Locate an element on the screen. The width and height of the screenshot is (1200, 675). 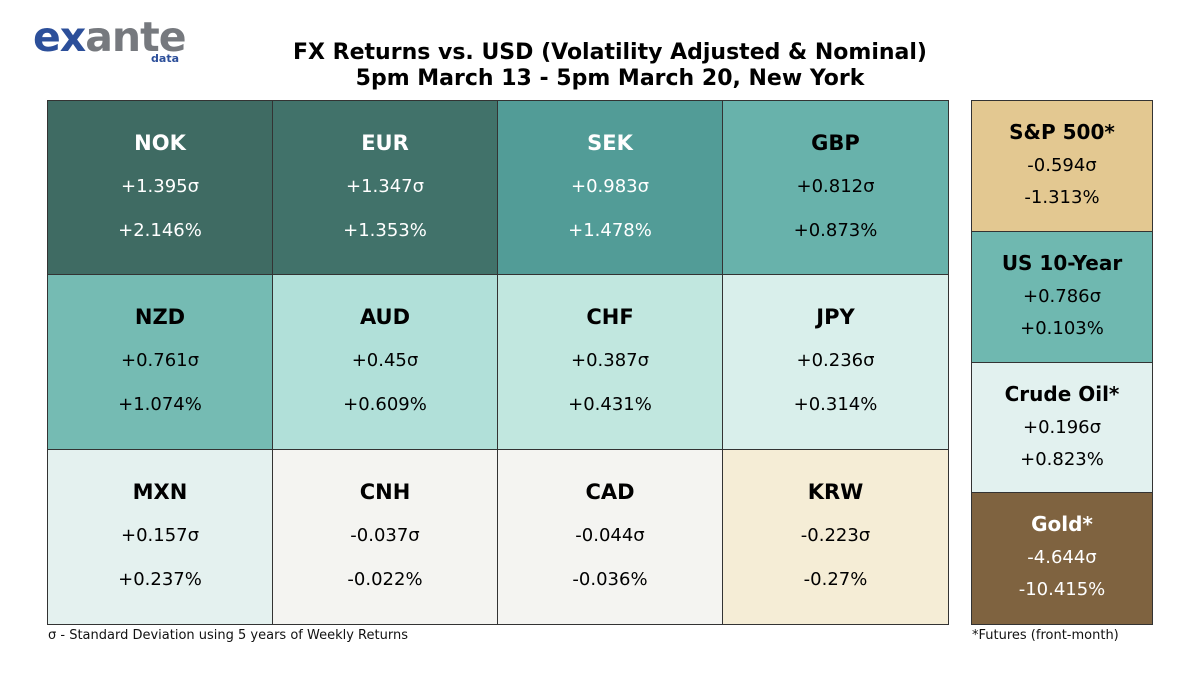
fx-cell-sek: SEK +0.983σ +1.478% is located at coordinates (610, 188).